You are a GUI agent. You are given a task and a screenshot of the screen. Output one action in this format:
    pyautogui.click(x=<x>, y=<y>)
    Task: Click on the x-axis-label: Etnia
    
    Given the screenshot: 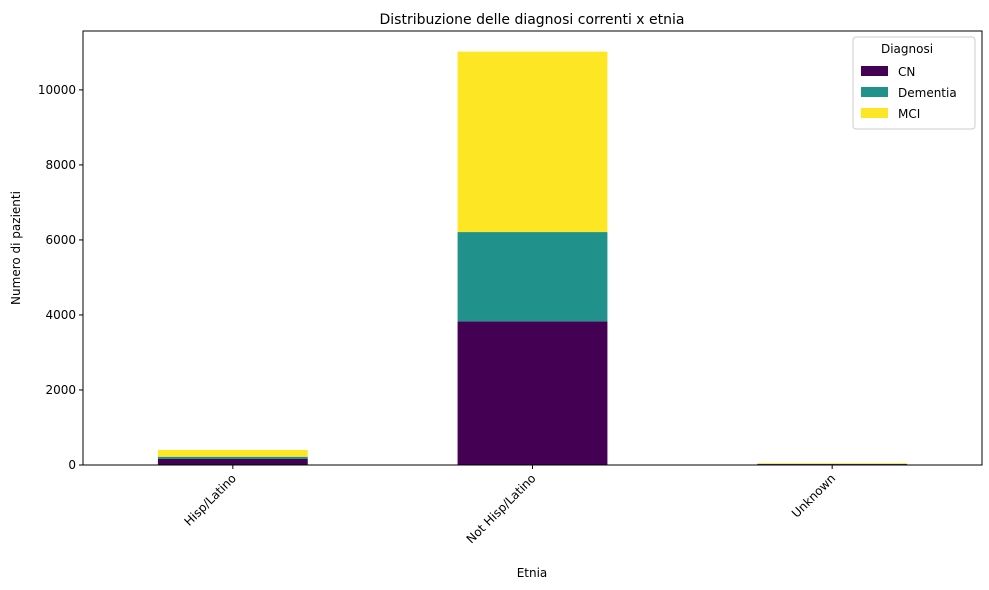 What is the action you would take?
    pyautogui.click(x=532, y=573)
    